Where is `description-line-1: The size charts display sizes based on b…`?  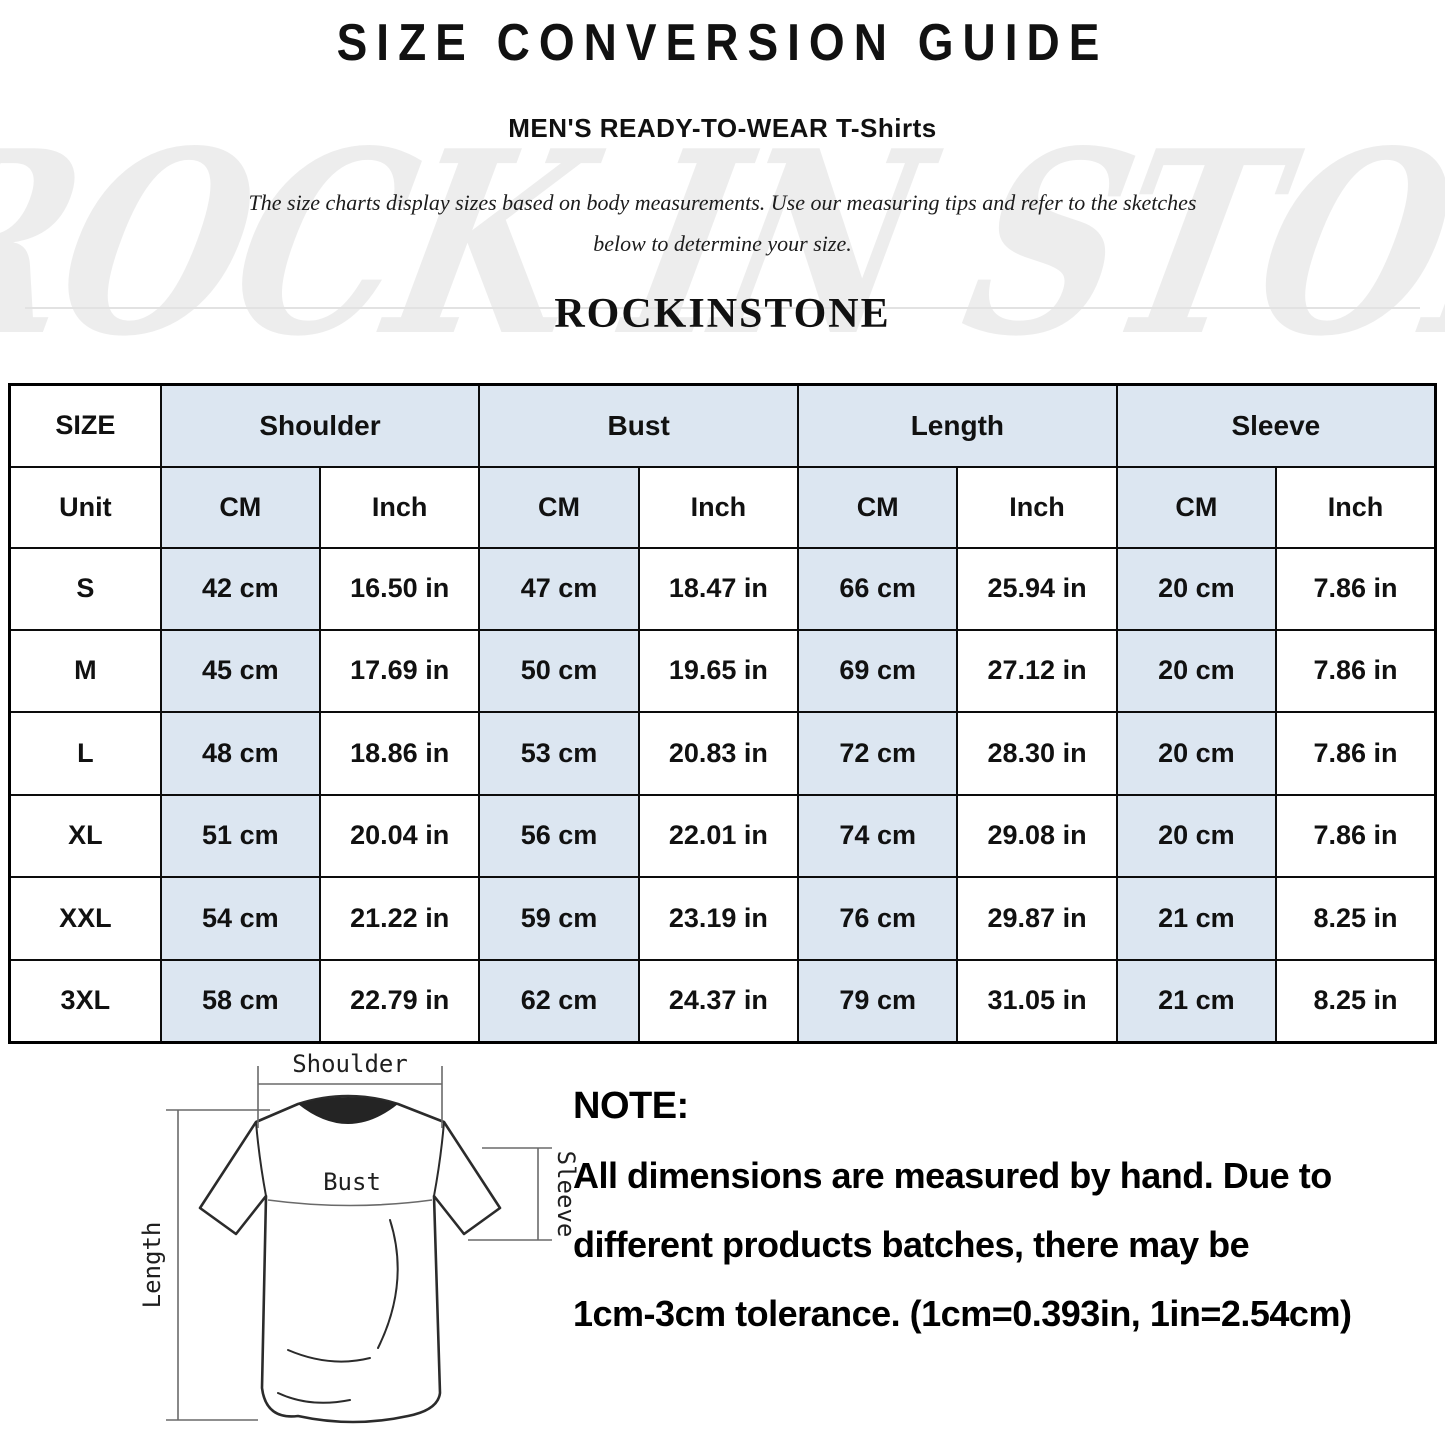 description-line-1: The size charts display sizes based on b… is located at coordinates (722, 202).